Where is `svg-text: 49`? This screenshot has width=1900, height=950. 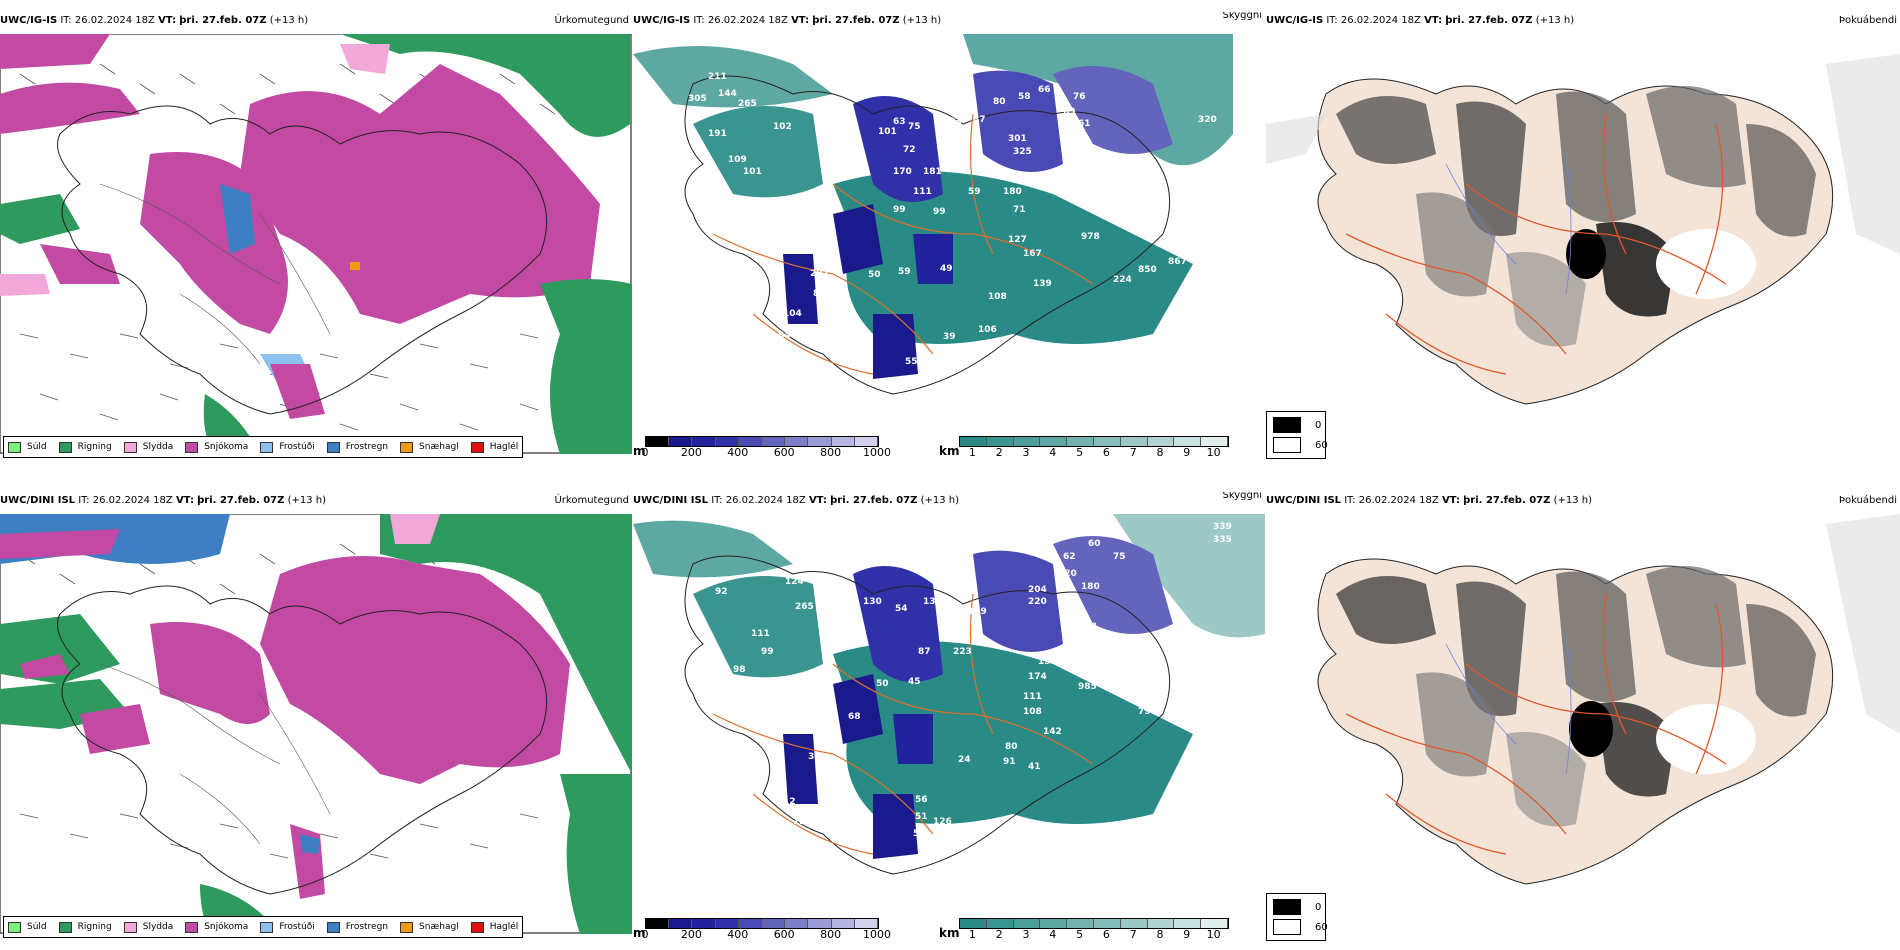 svg-text: 49 is located at coordinates (946, 269).